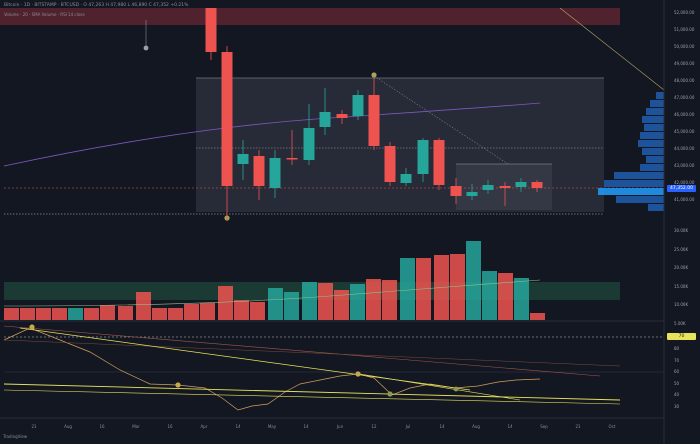 Image resolution: width=700 pixels, height=444 pixels. What do you see at coordinates (272, 134) in the screenshot?
I see `moving-average-line` at bounding box center [272, 134].